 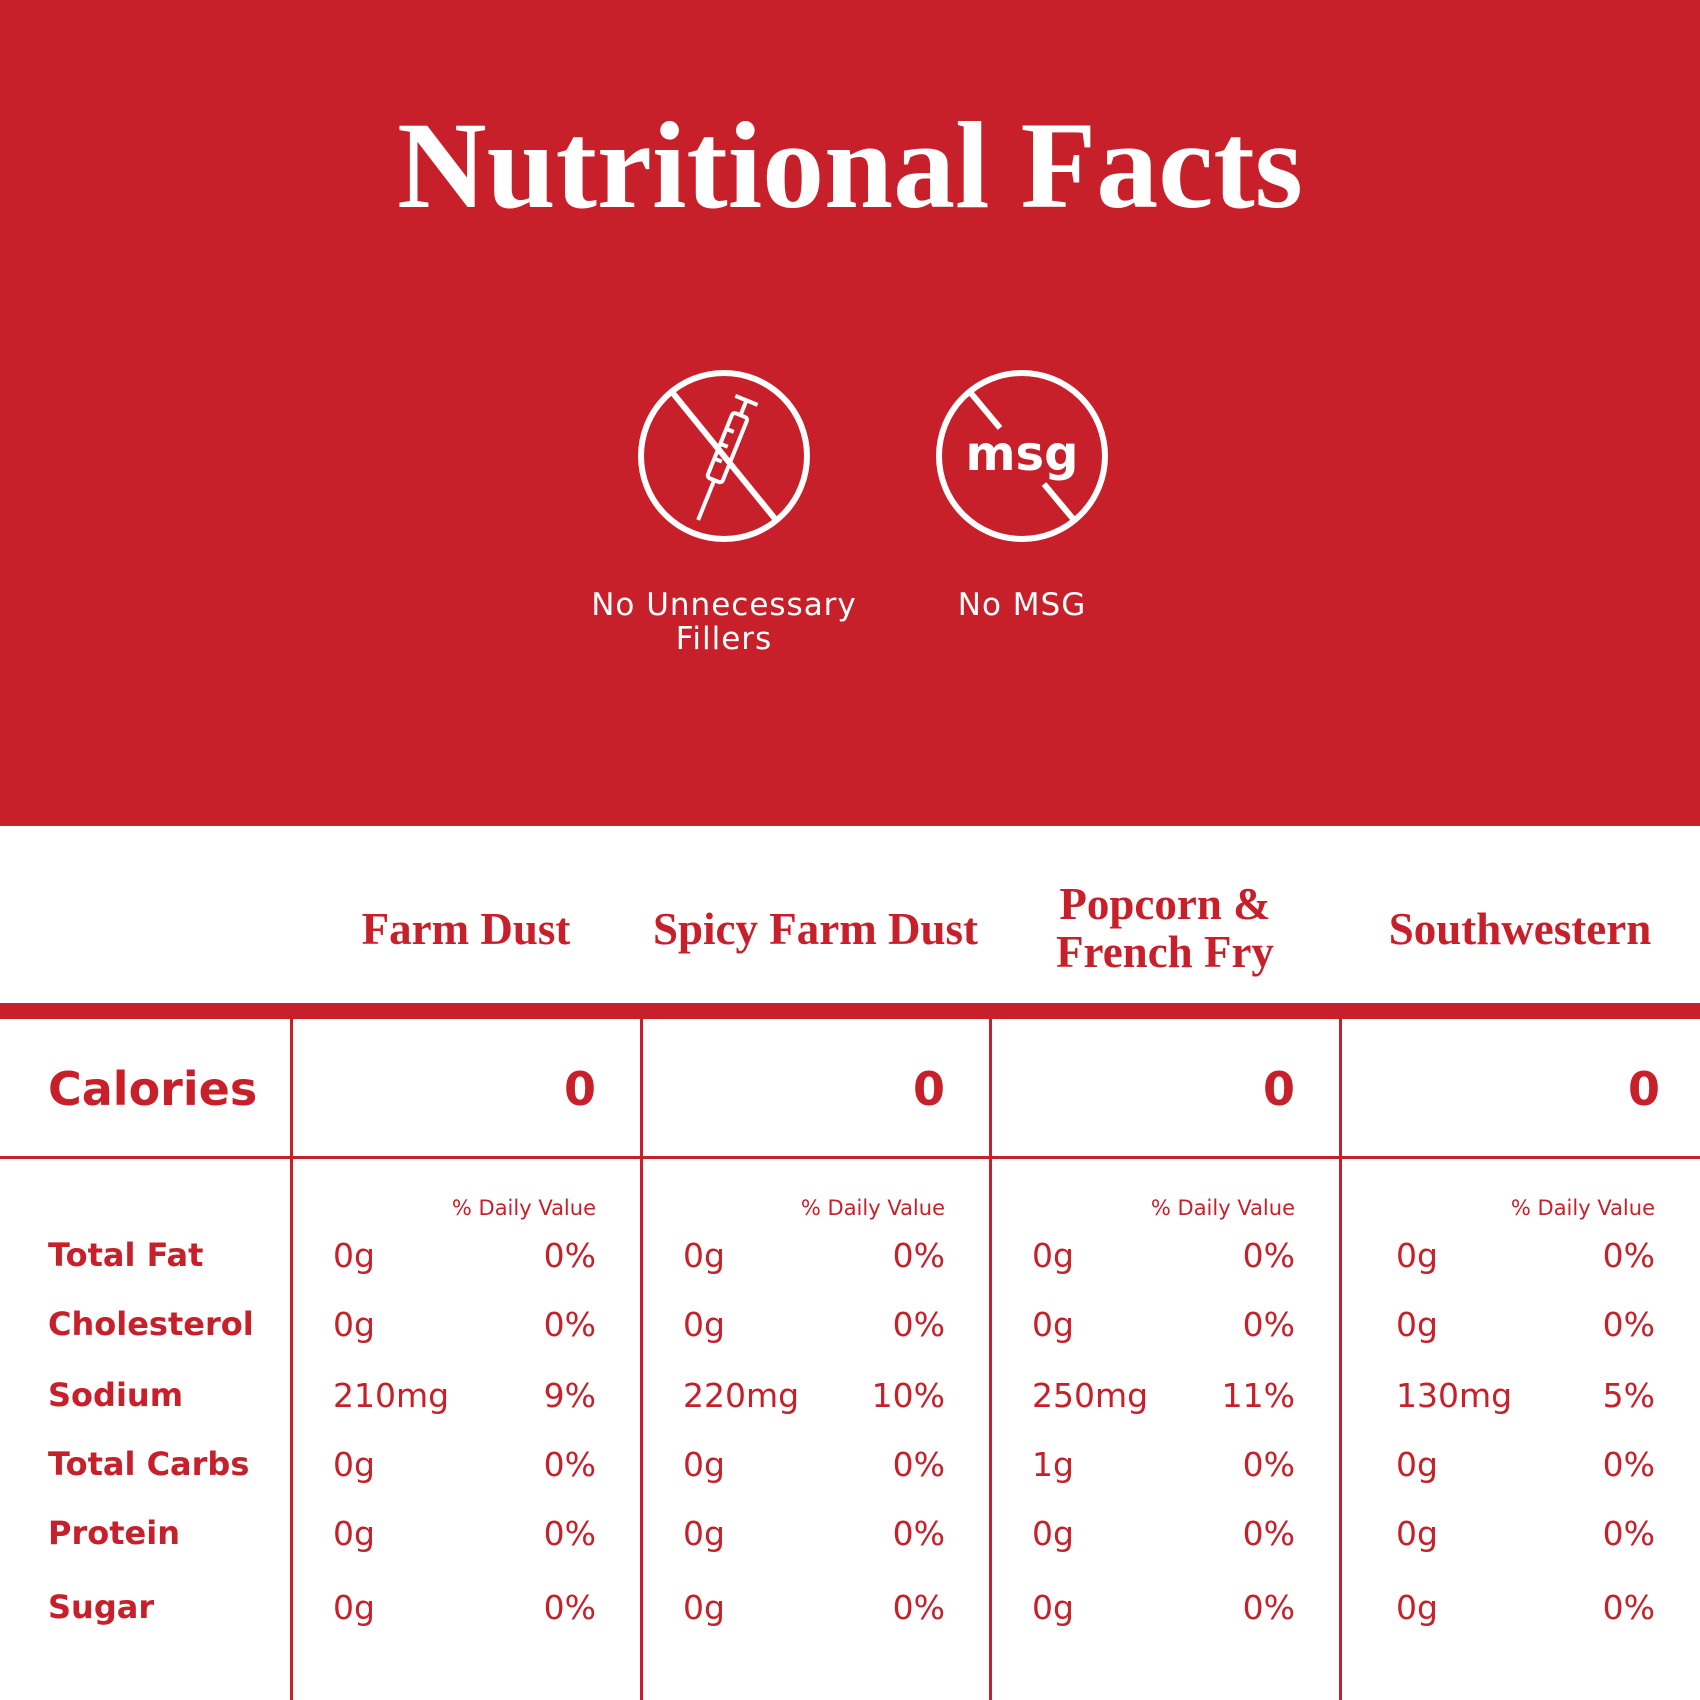 I want to click on amount: 130mg, so click(x=1454, y=1395).